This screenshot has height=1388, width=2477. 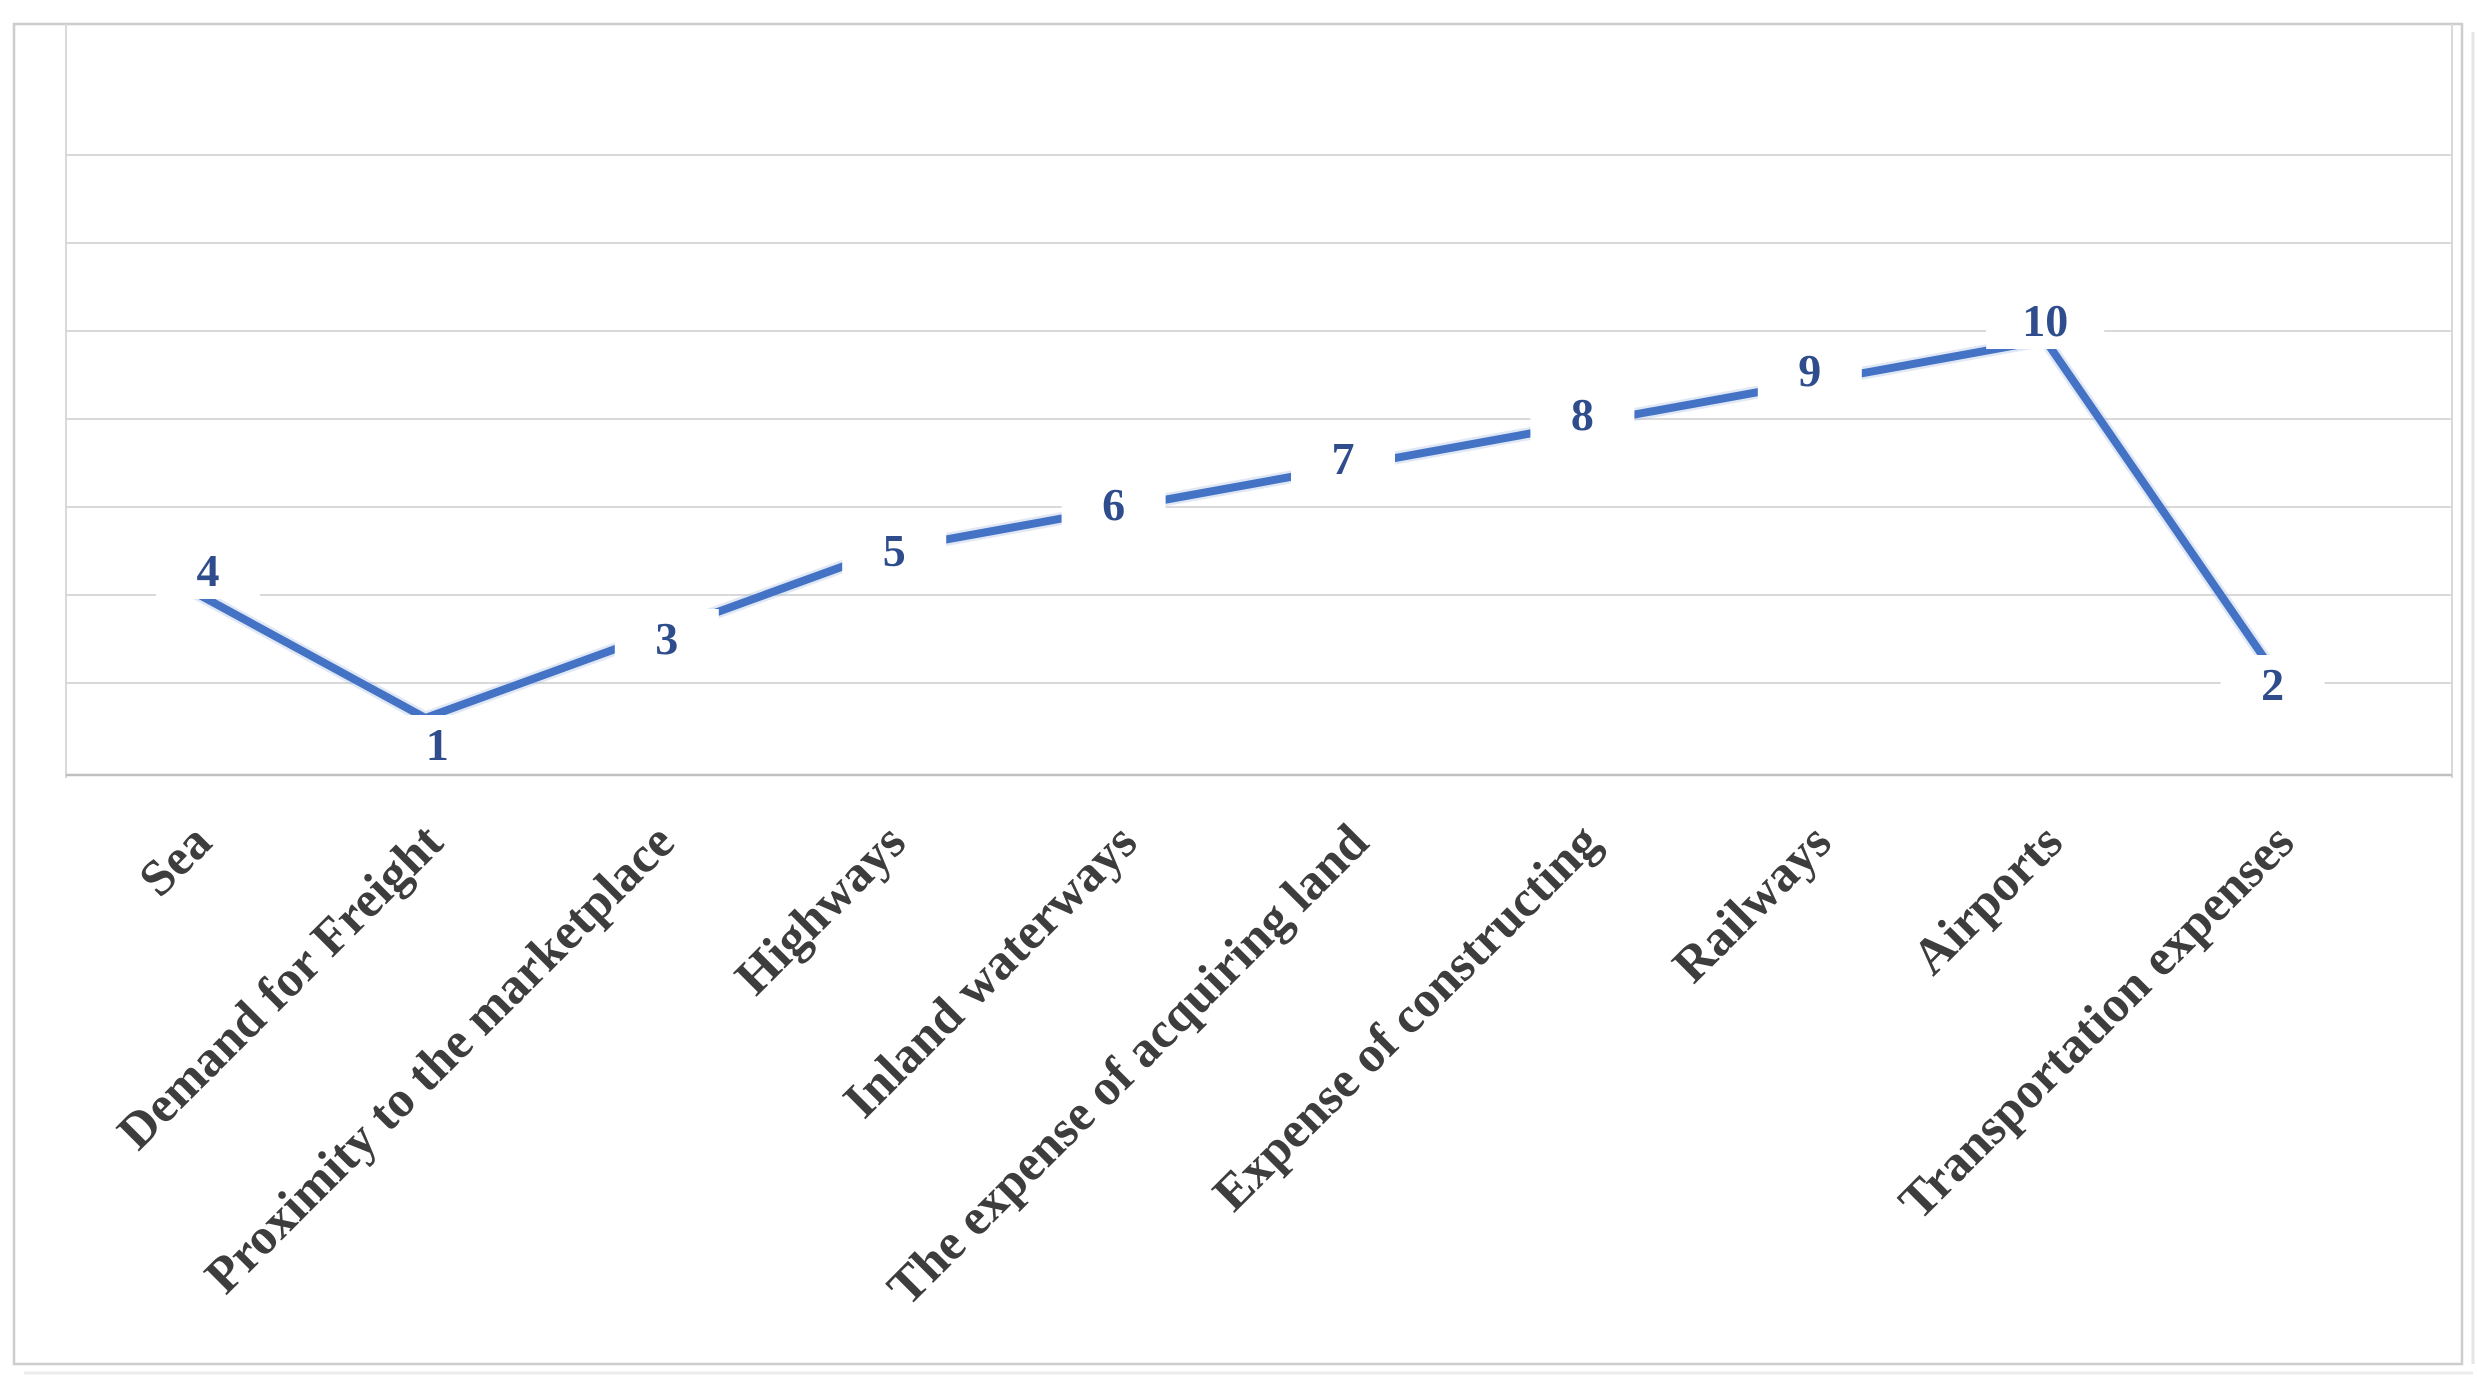 I want to click on data-label: 7, so click(x=1343, y=458).